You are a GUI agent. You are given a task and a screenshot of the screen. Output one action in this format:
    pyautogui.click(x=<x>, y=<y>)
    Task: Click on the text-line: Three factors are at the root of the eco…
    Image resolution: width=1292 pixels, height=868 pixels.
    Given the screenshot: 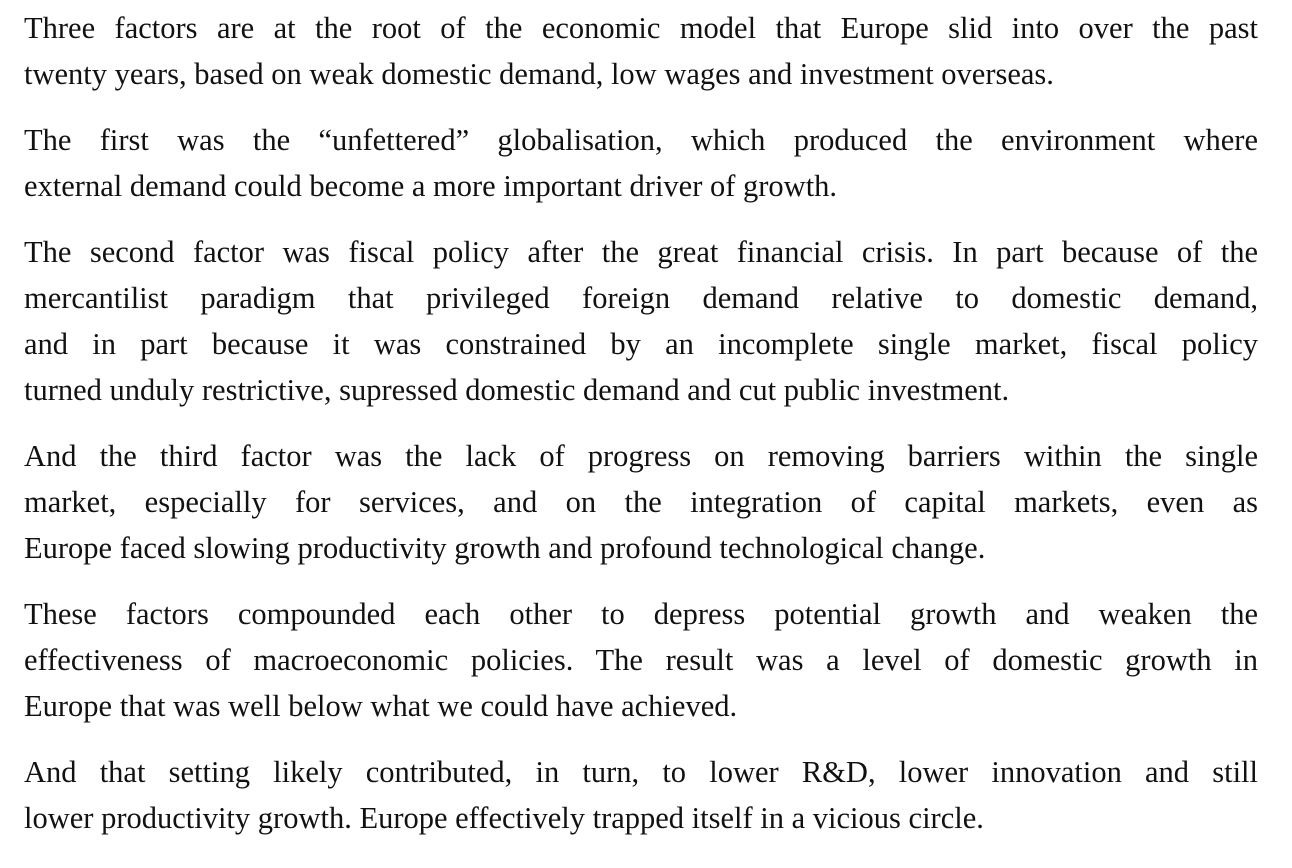 What is the action you would take?
    pyautogui.click(x=641, y=28)
    